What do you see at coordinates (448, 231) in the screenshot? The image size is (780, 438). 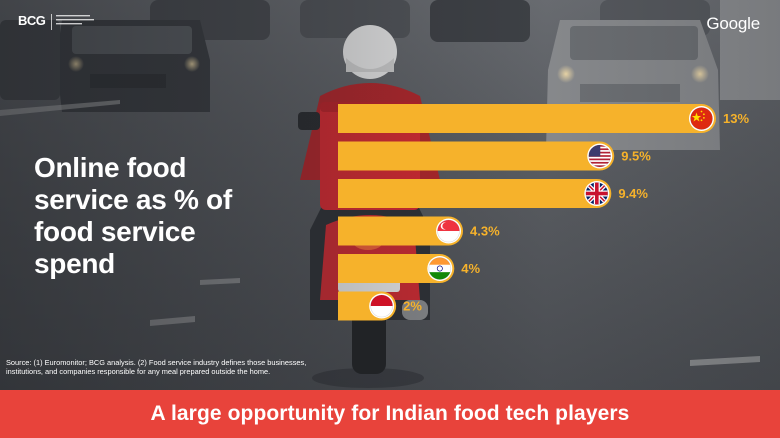 I see `singapore-flag-icon` at bounding box center [448, 231].